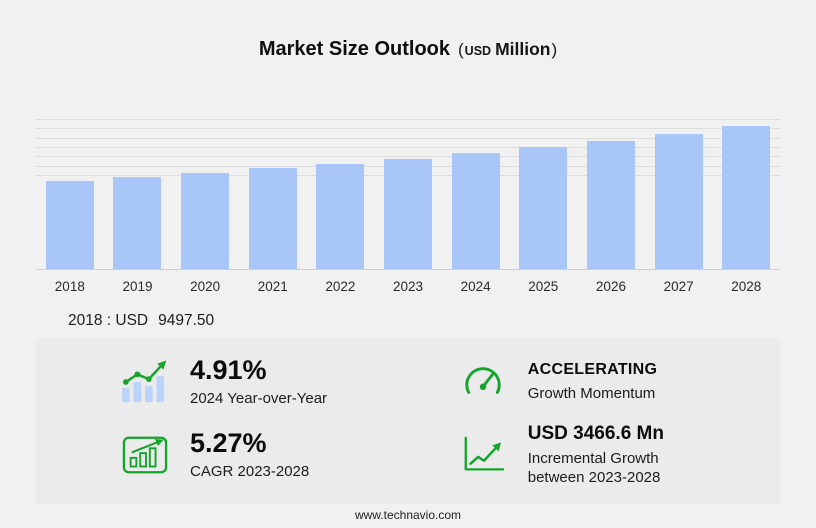  I want to click on momentum-text: ACCELERATING Growth Momentum, so click(593, 381).